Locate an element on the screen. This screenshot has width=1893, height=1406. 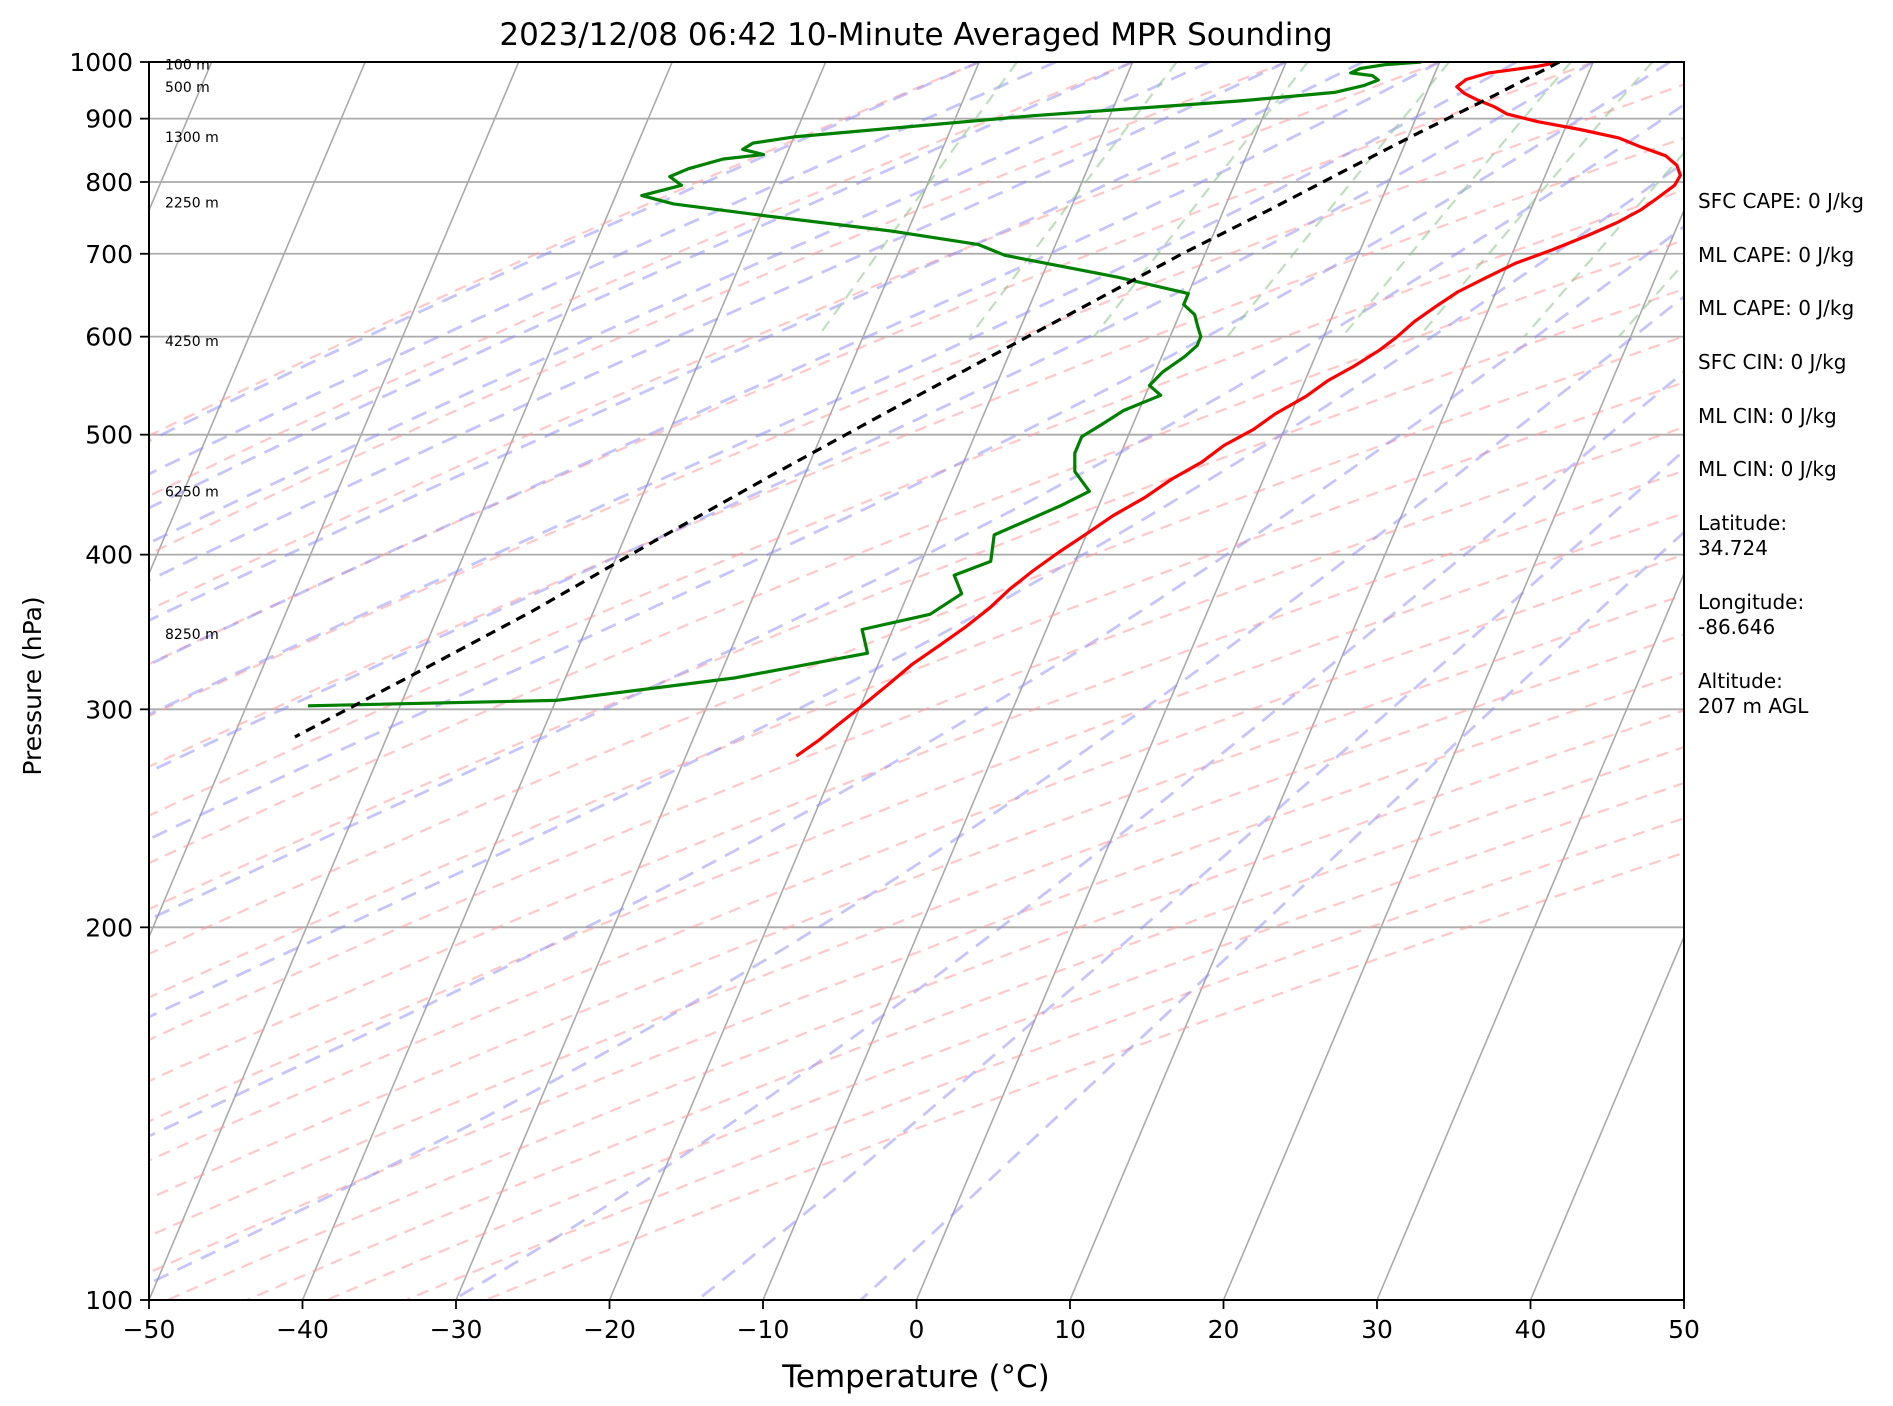
x-tick-label: 20 is located at coordinates (1224, 1329).